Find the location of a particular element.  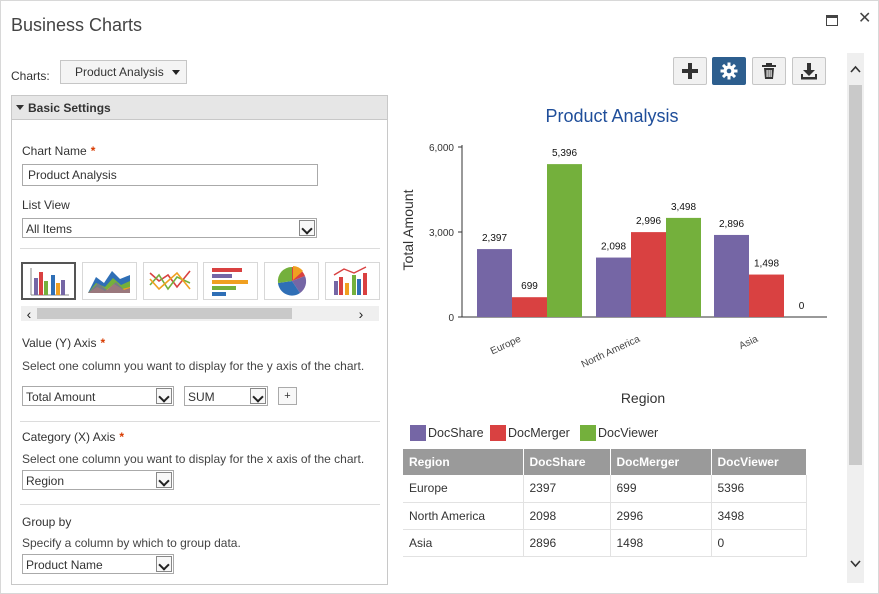

line-chart-type is located at coordinates (170, 281).